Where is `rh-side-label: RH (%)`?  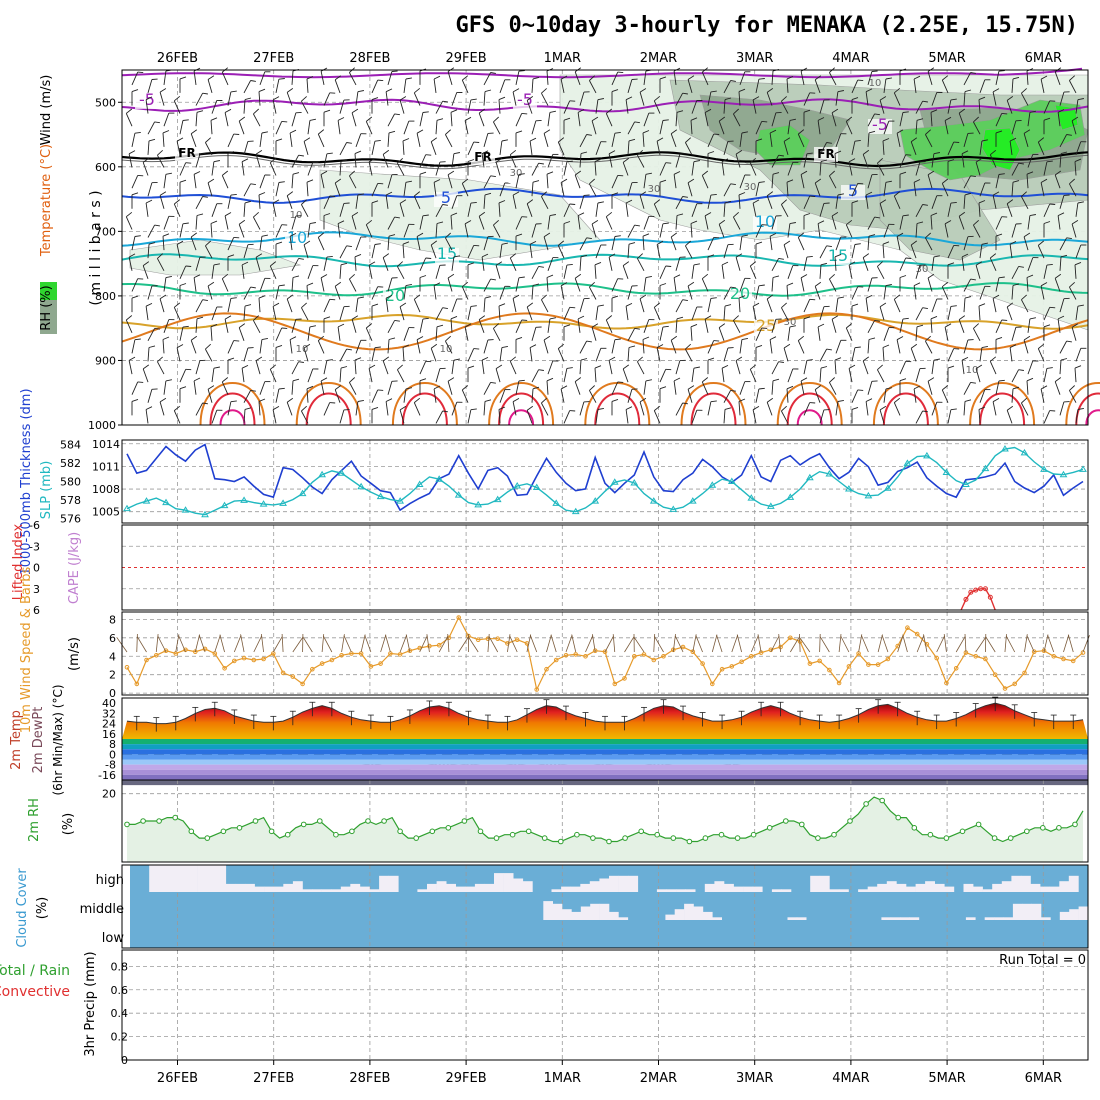 rh-side-label: RH (%) is located at coordinates (46, 307).